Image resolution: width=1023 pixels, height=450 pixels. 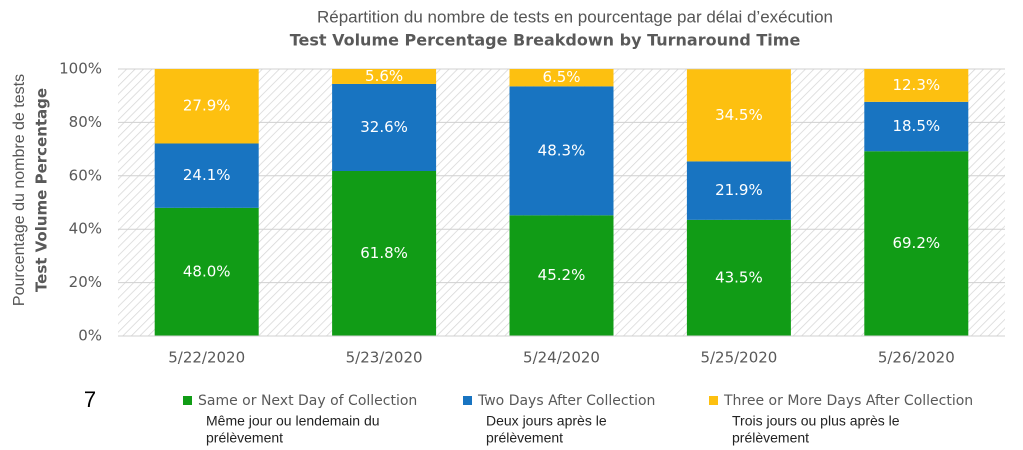 I want to click on data-label: 48.3%, so click(x=562, y=150).